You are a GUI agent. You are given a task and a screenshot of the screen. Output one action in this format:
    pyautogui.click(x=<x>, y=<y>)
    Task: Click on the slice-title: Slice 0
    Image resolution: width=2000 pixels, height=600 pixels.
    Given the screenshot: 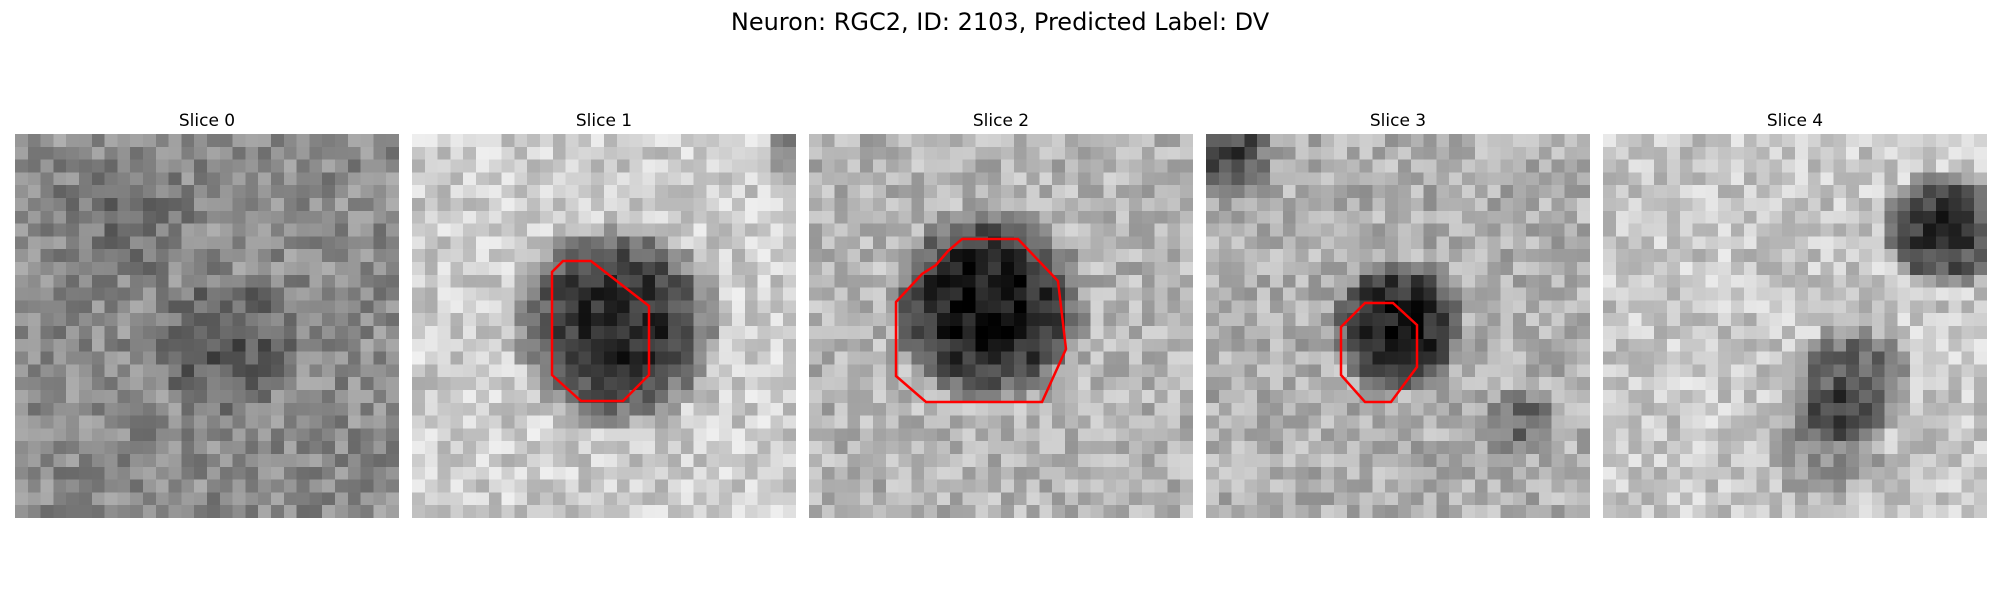 What is the action you would take?
    pyautogui.click(x=207, y=121)
    